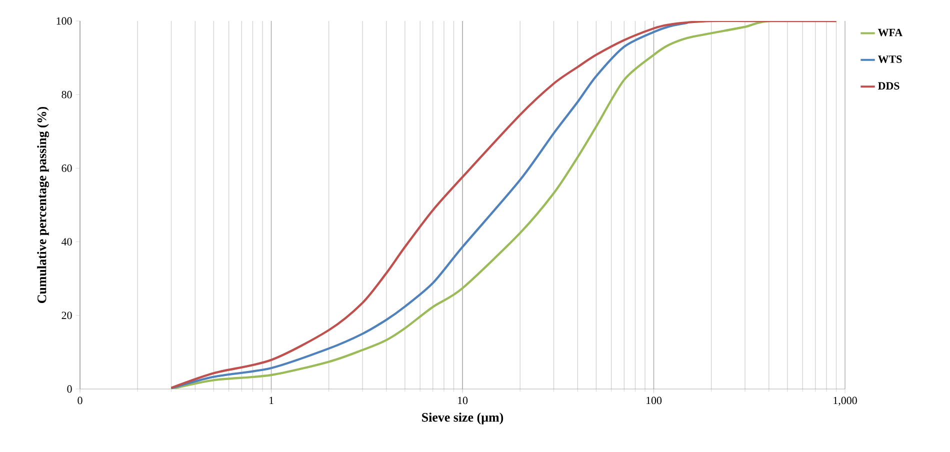  What do you see at coordinates (43, 205) in the screenshot?
I see `y-axis-title: Cumulative percentage passing (%)` at bounding box center [43, 205].